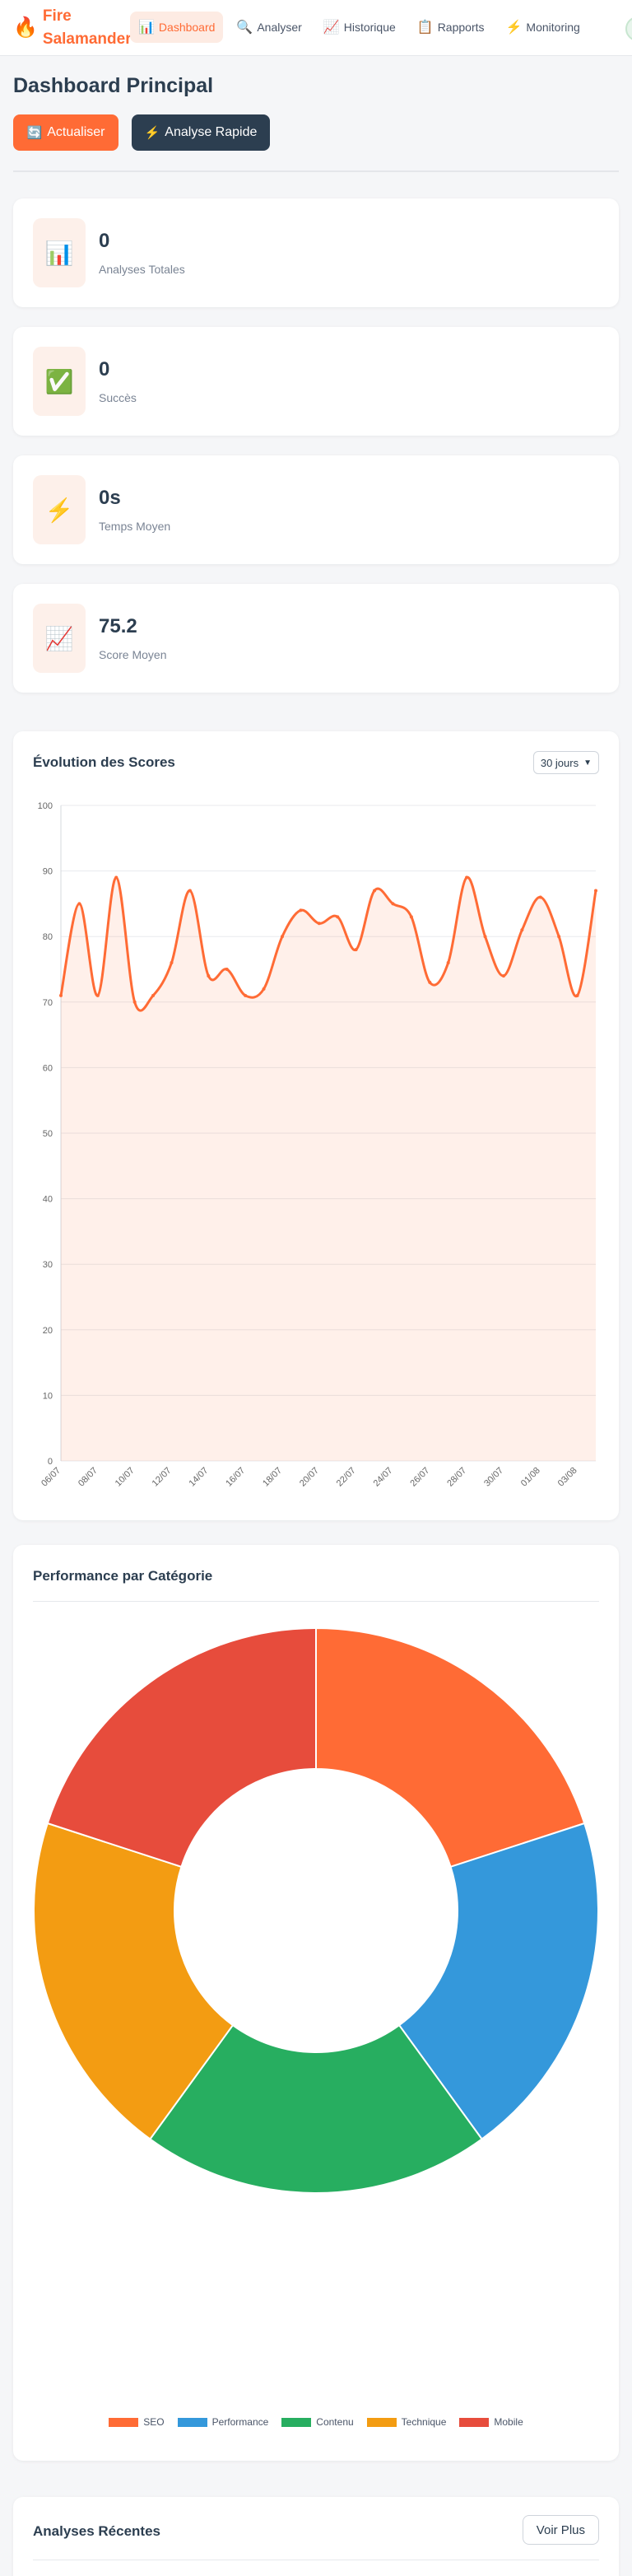 The height and width of the screenshot is (2576, 632). I want to click on y-tick-label: 100, so click(45, 806).